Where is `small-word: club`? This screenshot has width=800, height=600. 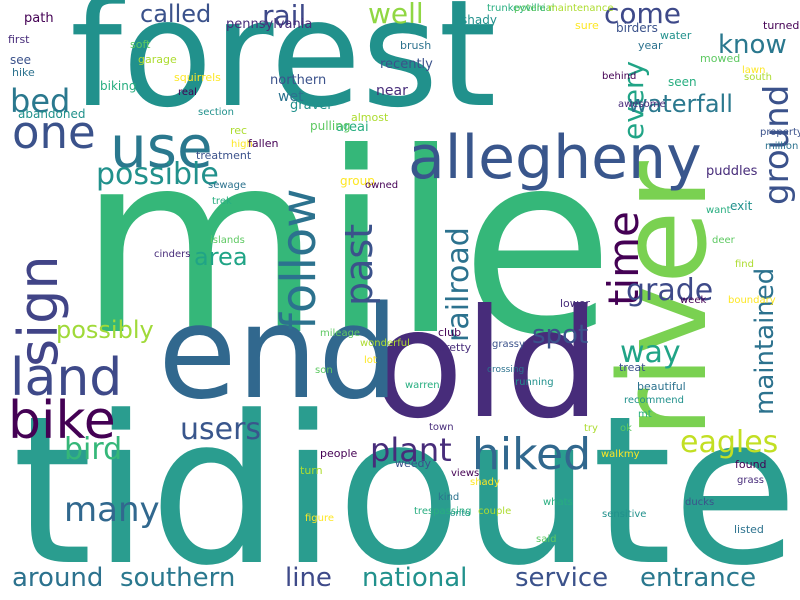 small-word: club is located at coordinates (450, 332).